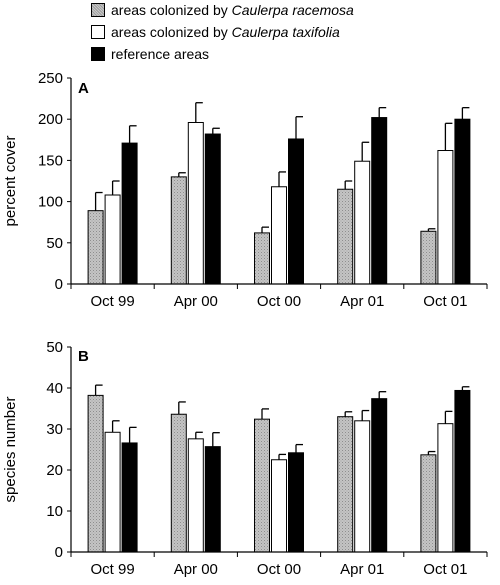  What do you see at coordinates (362, 486) in the screenshot?
I see `bar-b-s1-c3` at bounding box center [362, 486].